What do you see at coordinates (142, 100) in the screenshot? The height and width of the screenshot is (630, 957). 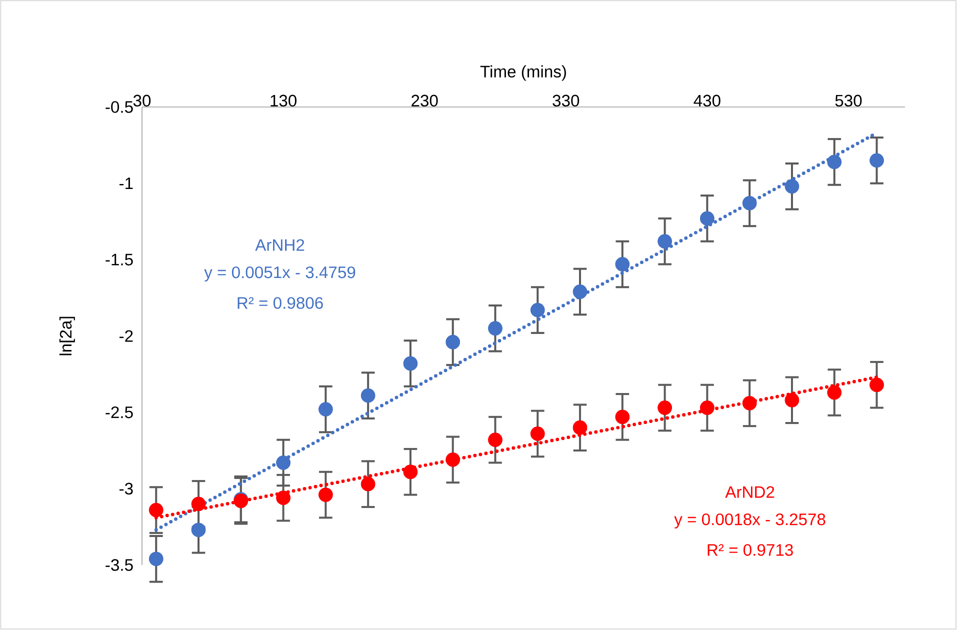 I see `x-tick-label: 30` at bounding box center [142, 100].